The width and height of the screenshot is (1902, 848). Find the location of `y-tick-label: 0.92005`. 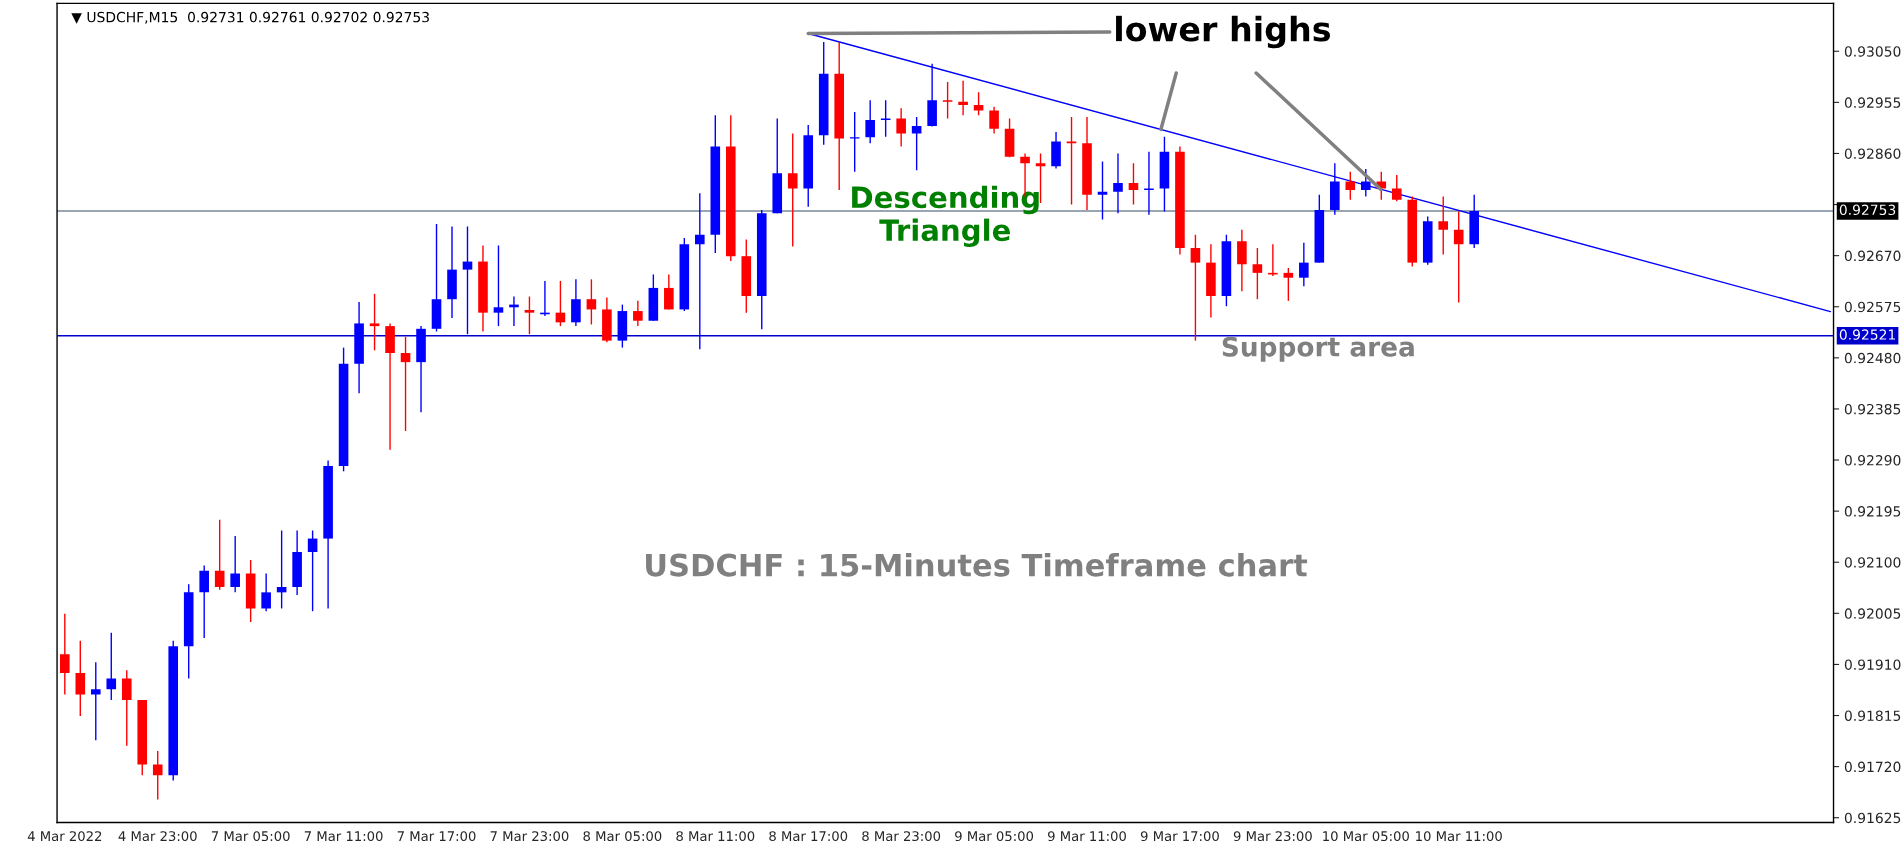

y-tick-label: 0.92005 is located at coordinates (1872, 613).